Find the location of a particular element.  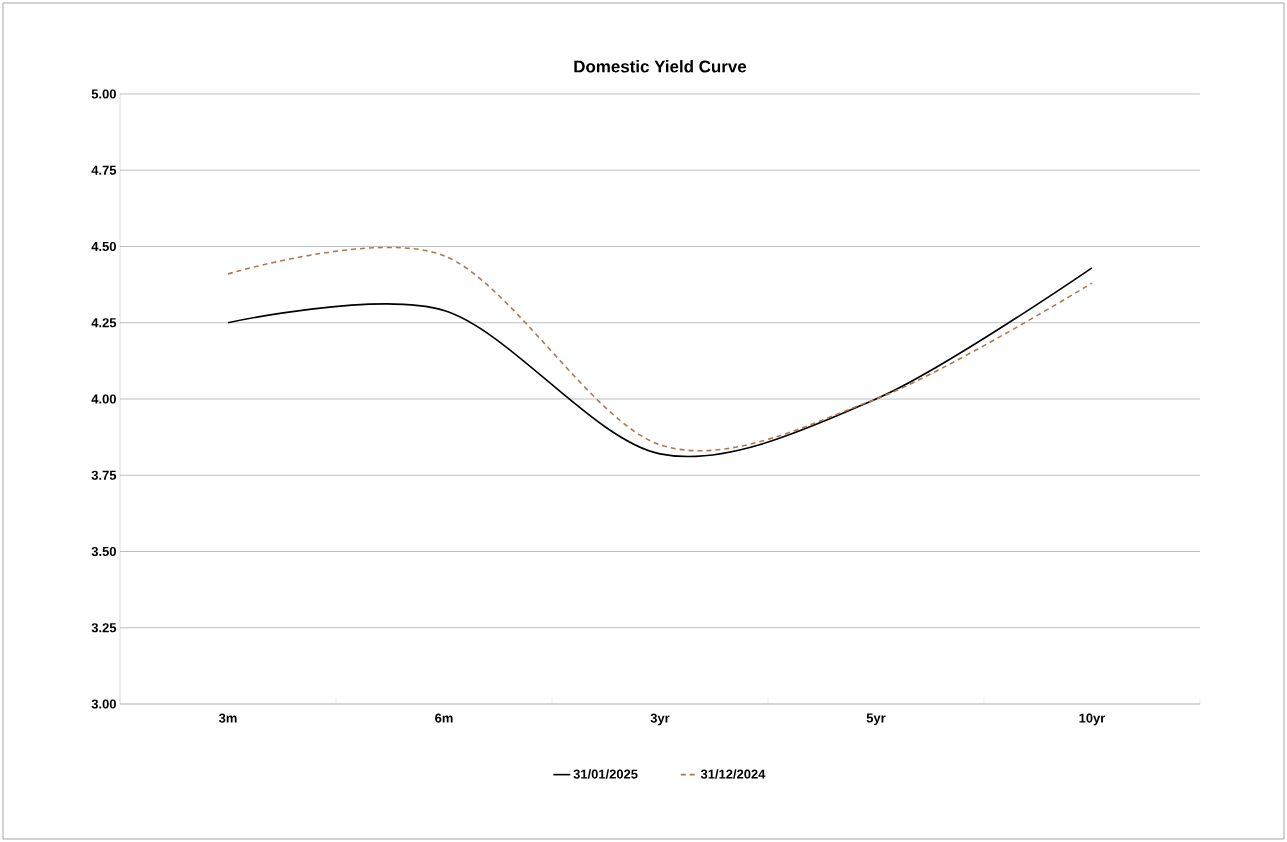

legend-label: 31/12/2024 is located at coordinates (733, 774).